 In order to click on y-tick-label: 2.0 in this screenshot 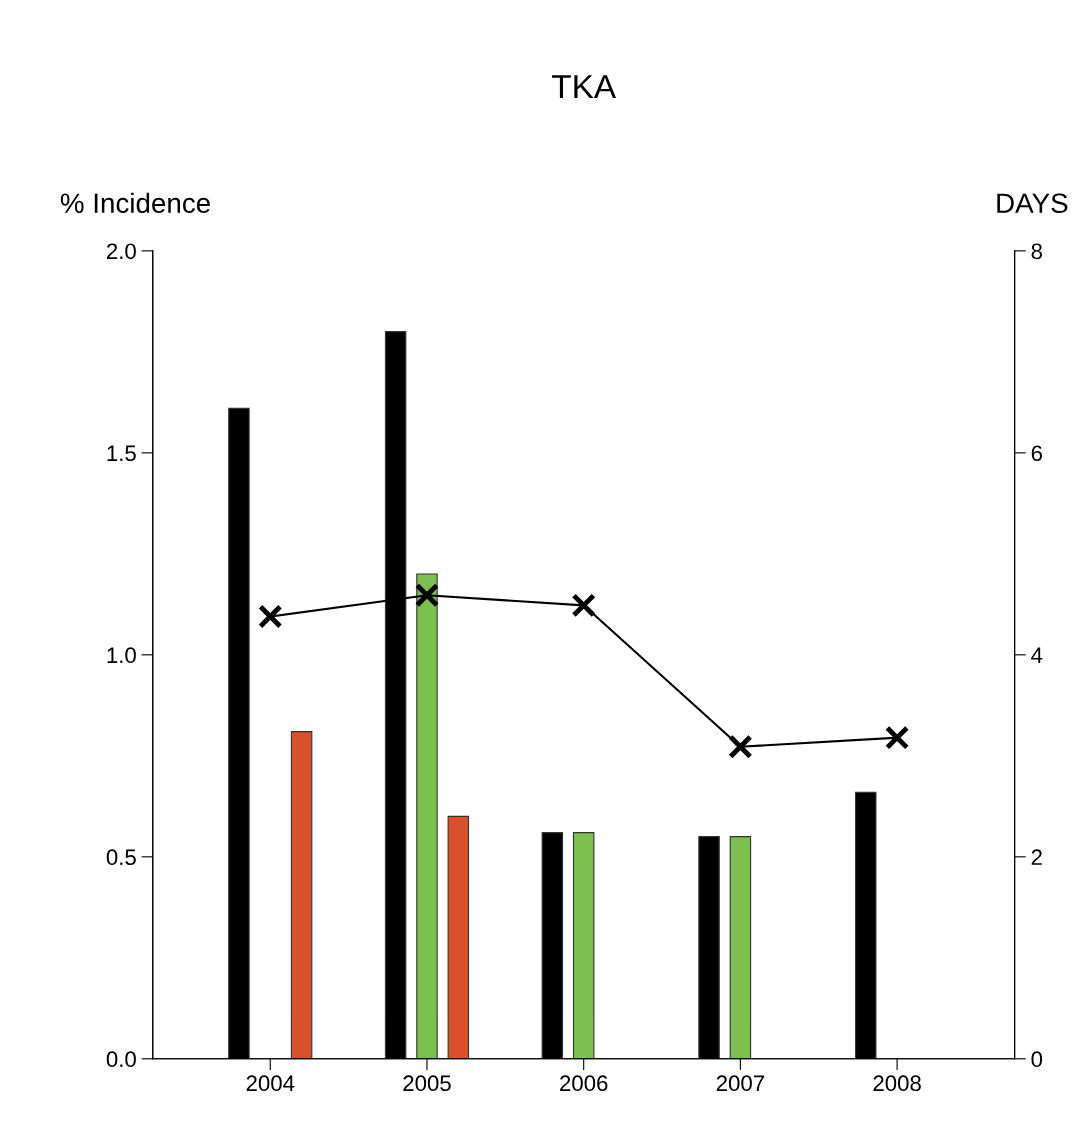, I will do `click(121, 251)`.